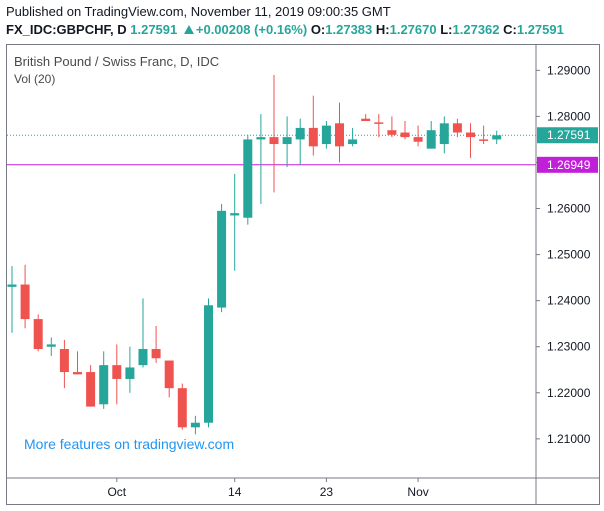 The height and width of the screenshot is (511, 604). Describe the element at coordinates (417, 492) in the screenshot. I see `x-tick-label: Nov` at that location.